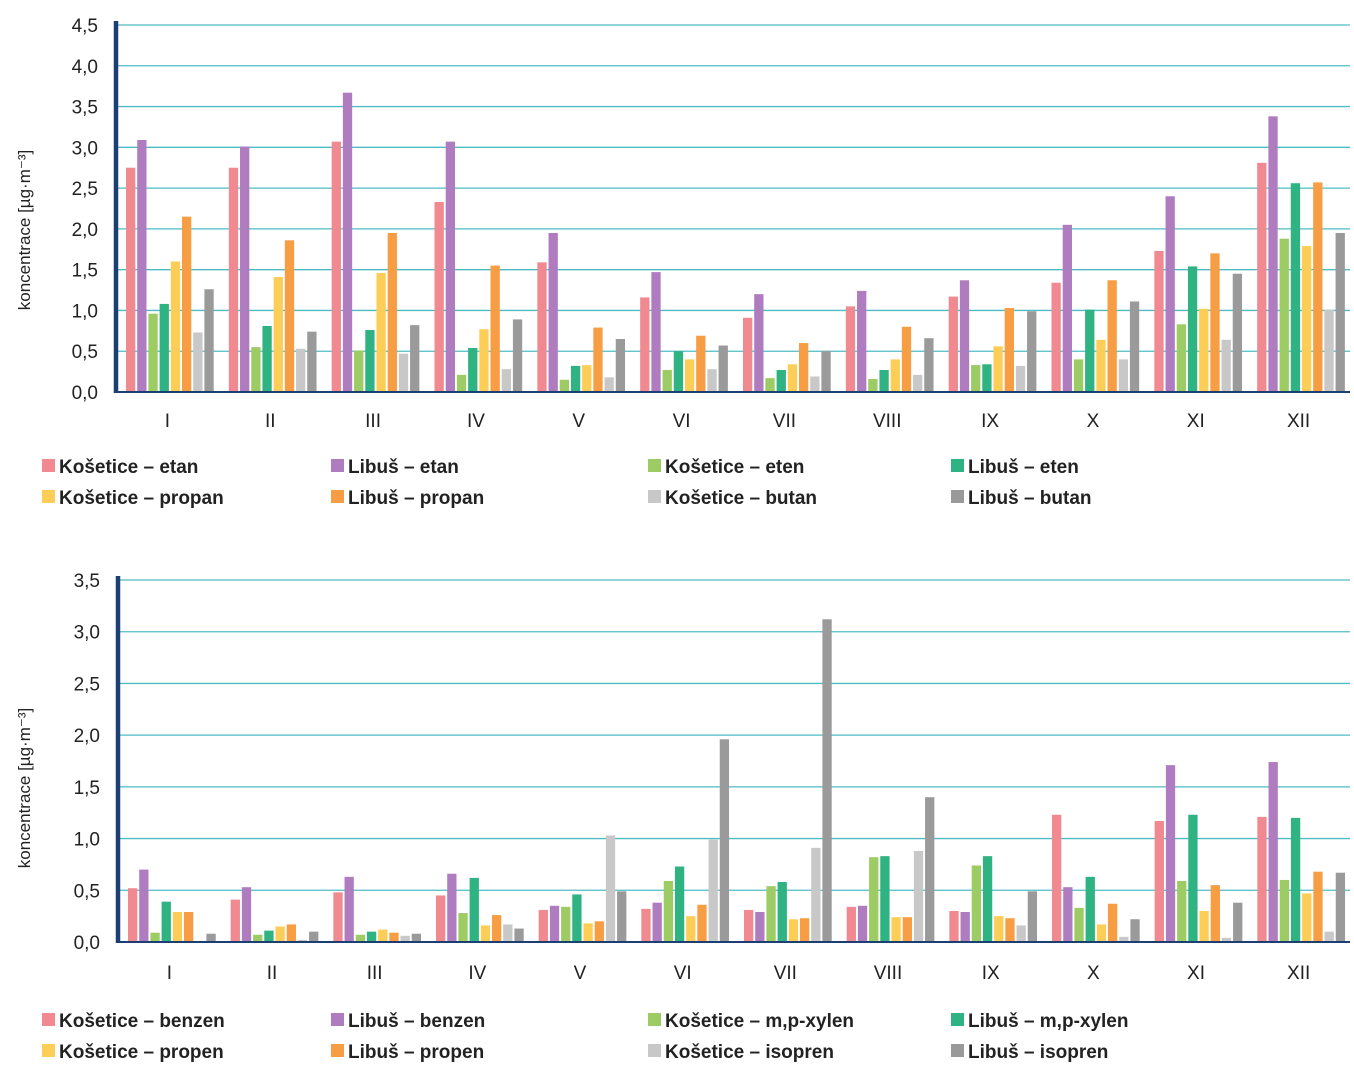 The image size is (1354, 1066). I want to click on legend-label: Libuš – butan, so click(1030, 498).